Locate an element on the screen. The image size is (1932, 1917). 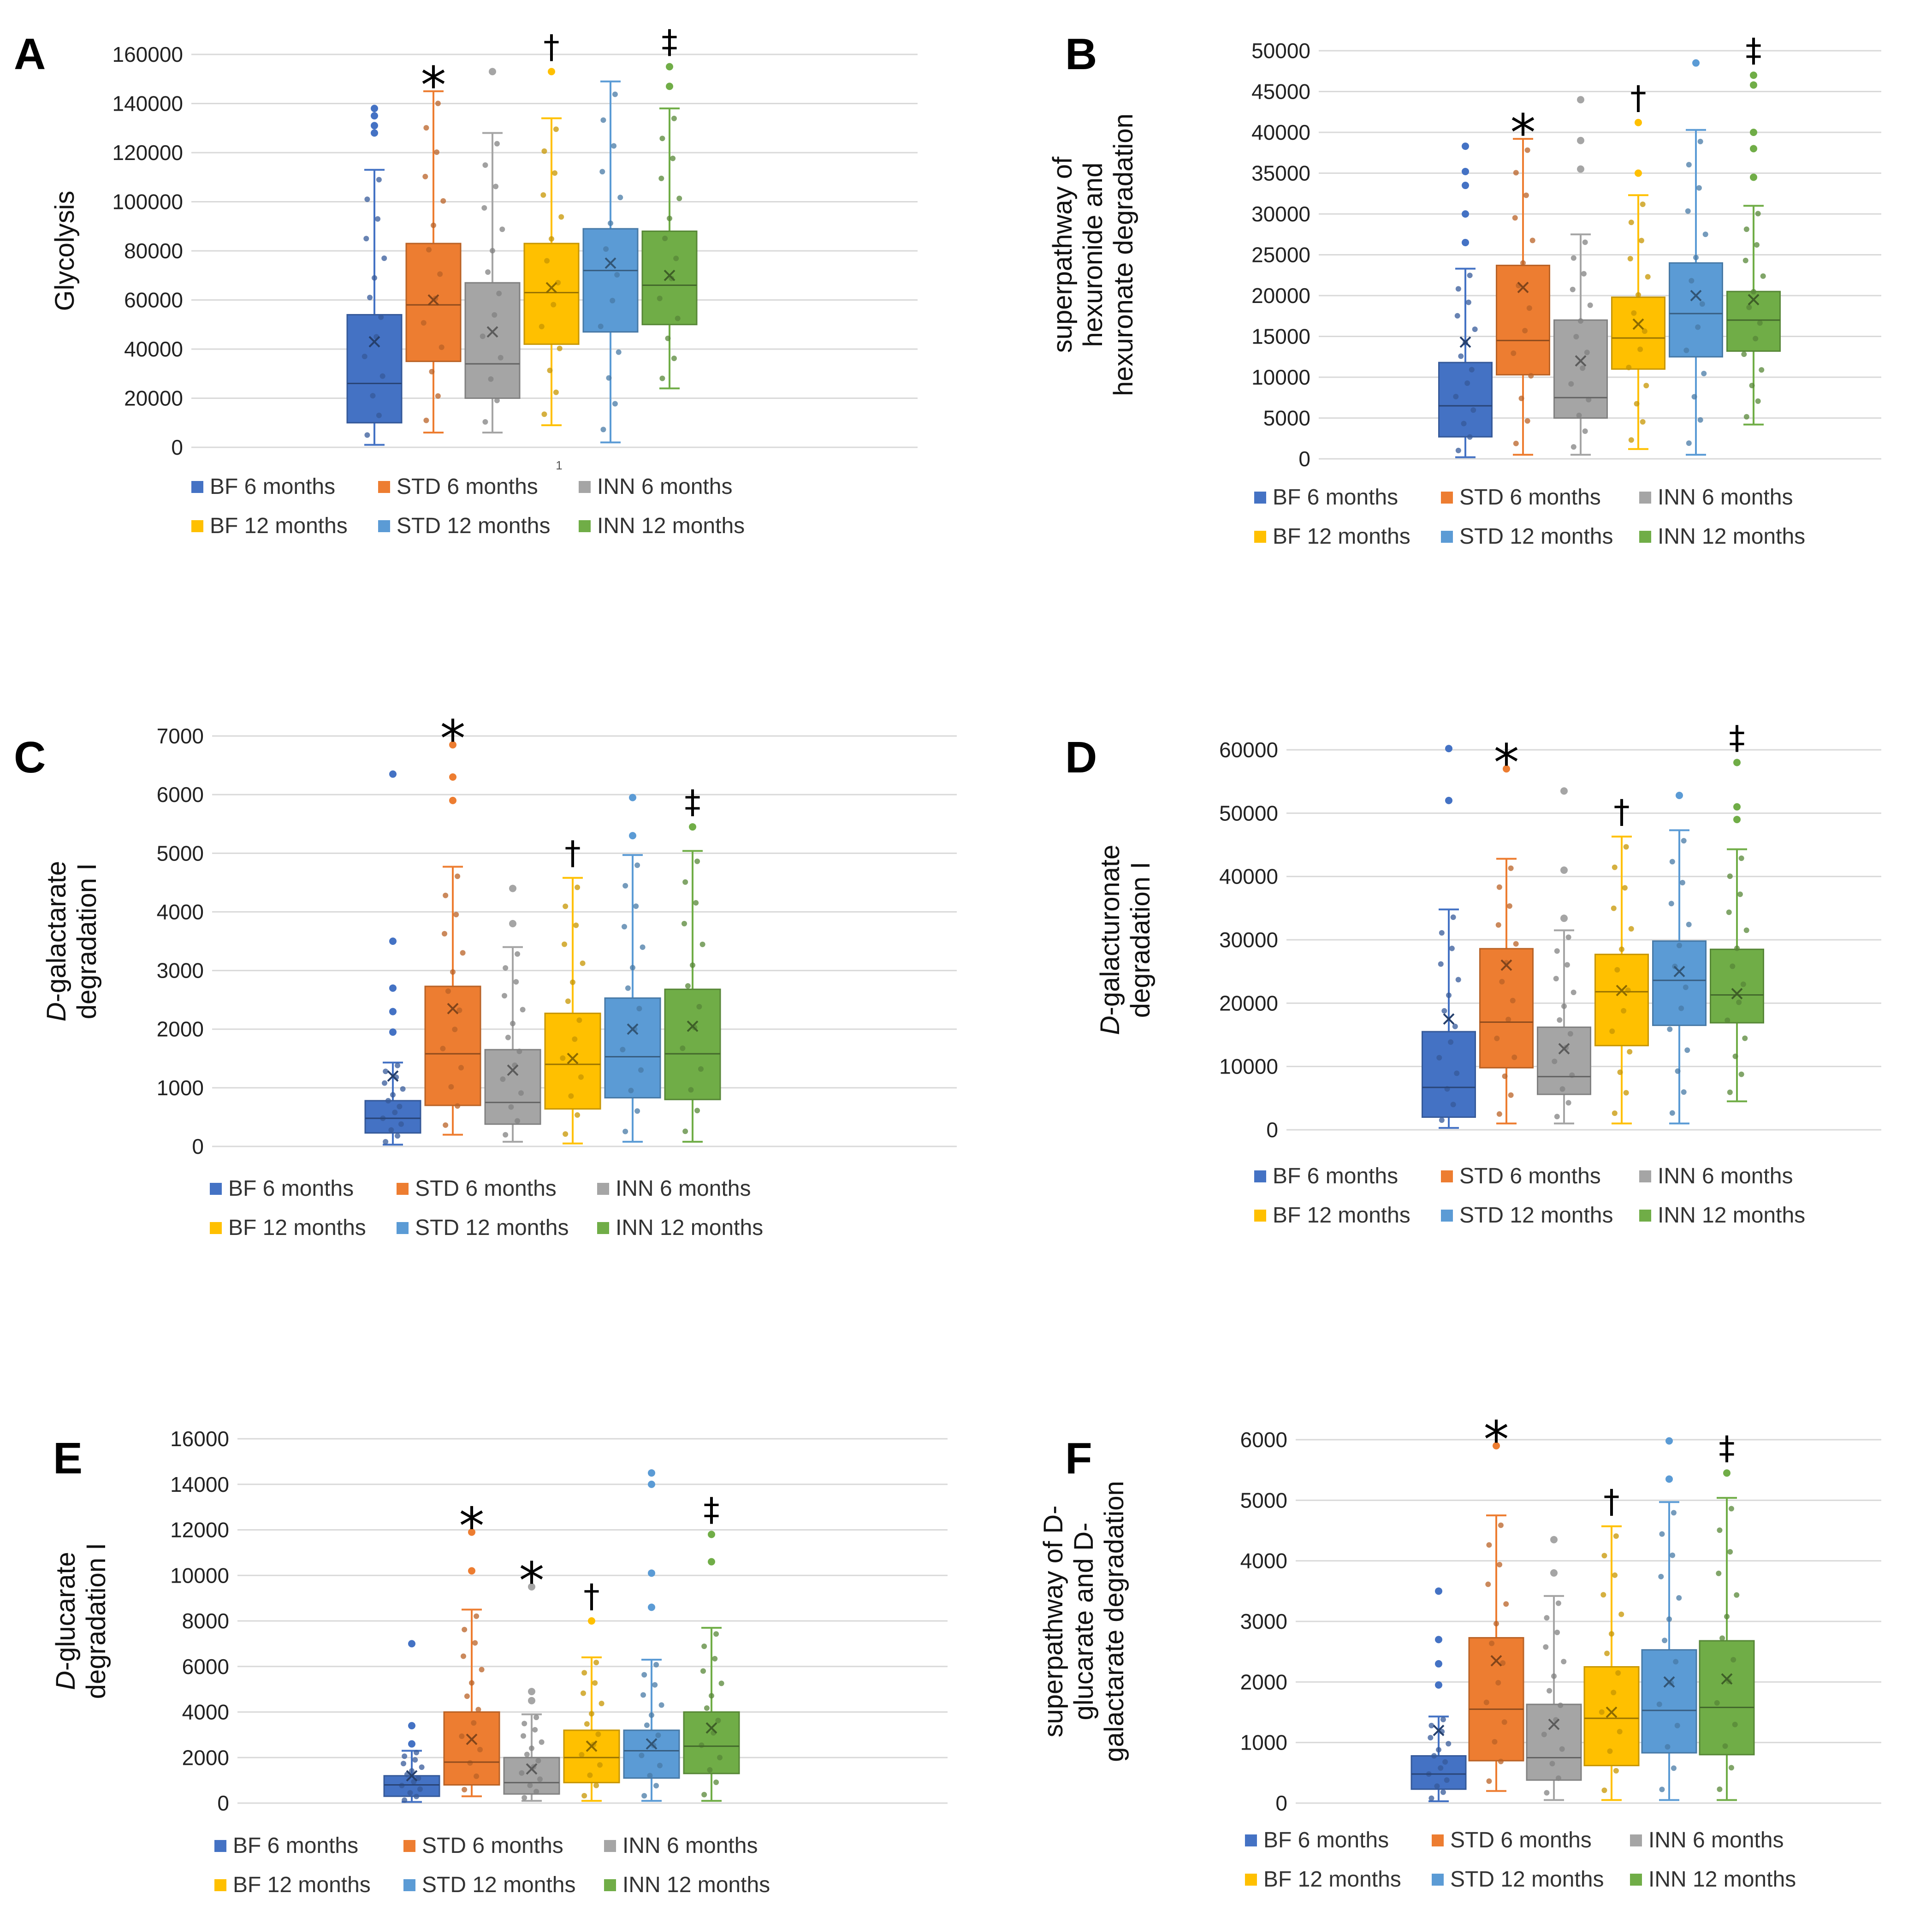
box-5: ‡ is located at coordinates (1727, 1615).